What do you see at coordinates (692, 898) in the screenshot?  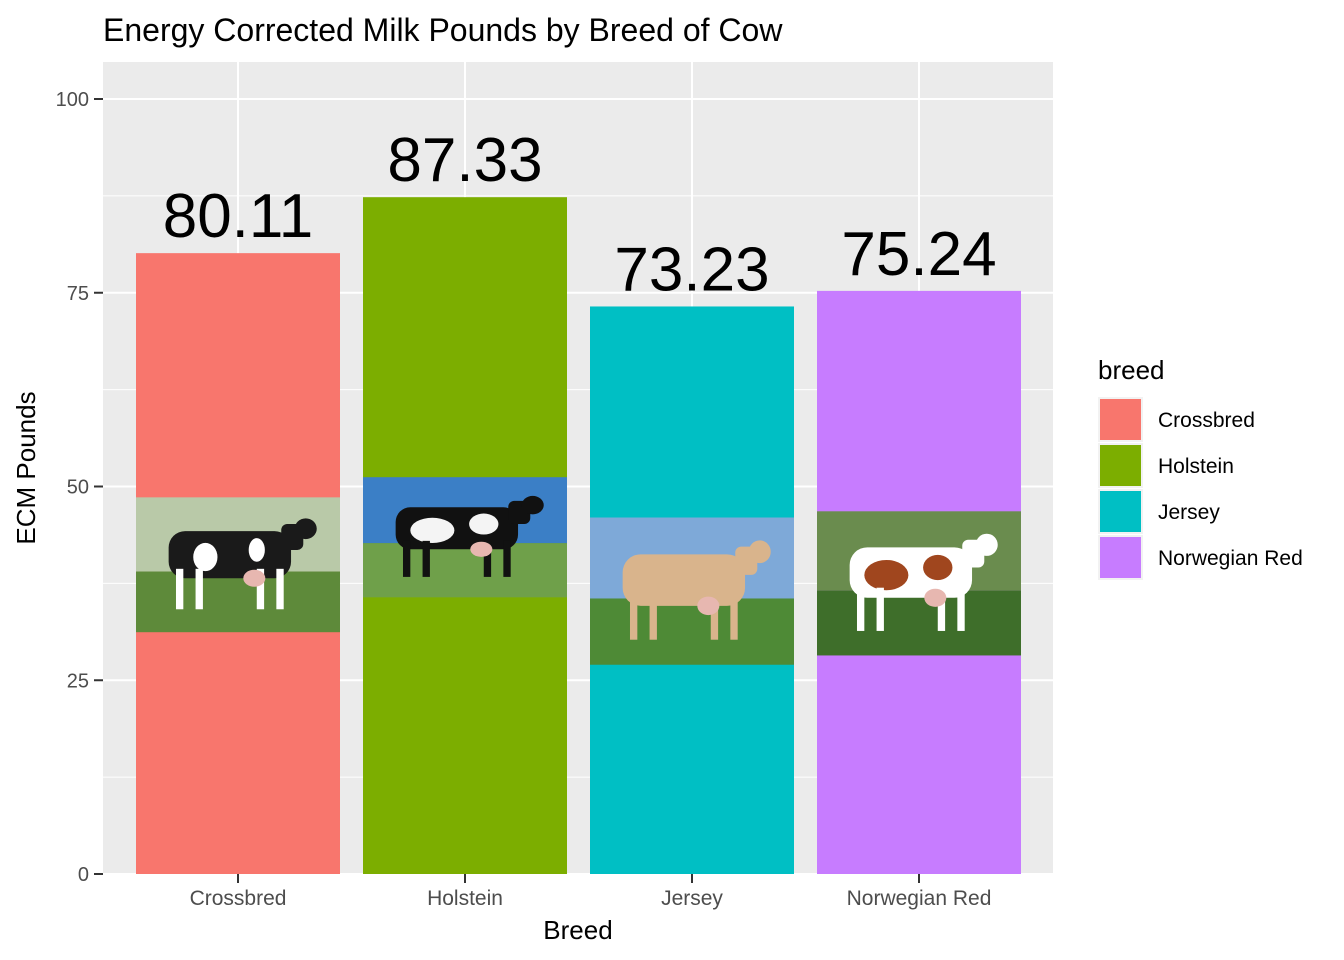 I see `x-tick-label: Jersey` at bounding box center [692, 898].